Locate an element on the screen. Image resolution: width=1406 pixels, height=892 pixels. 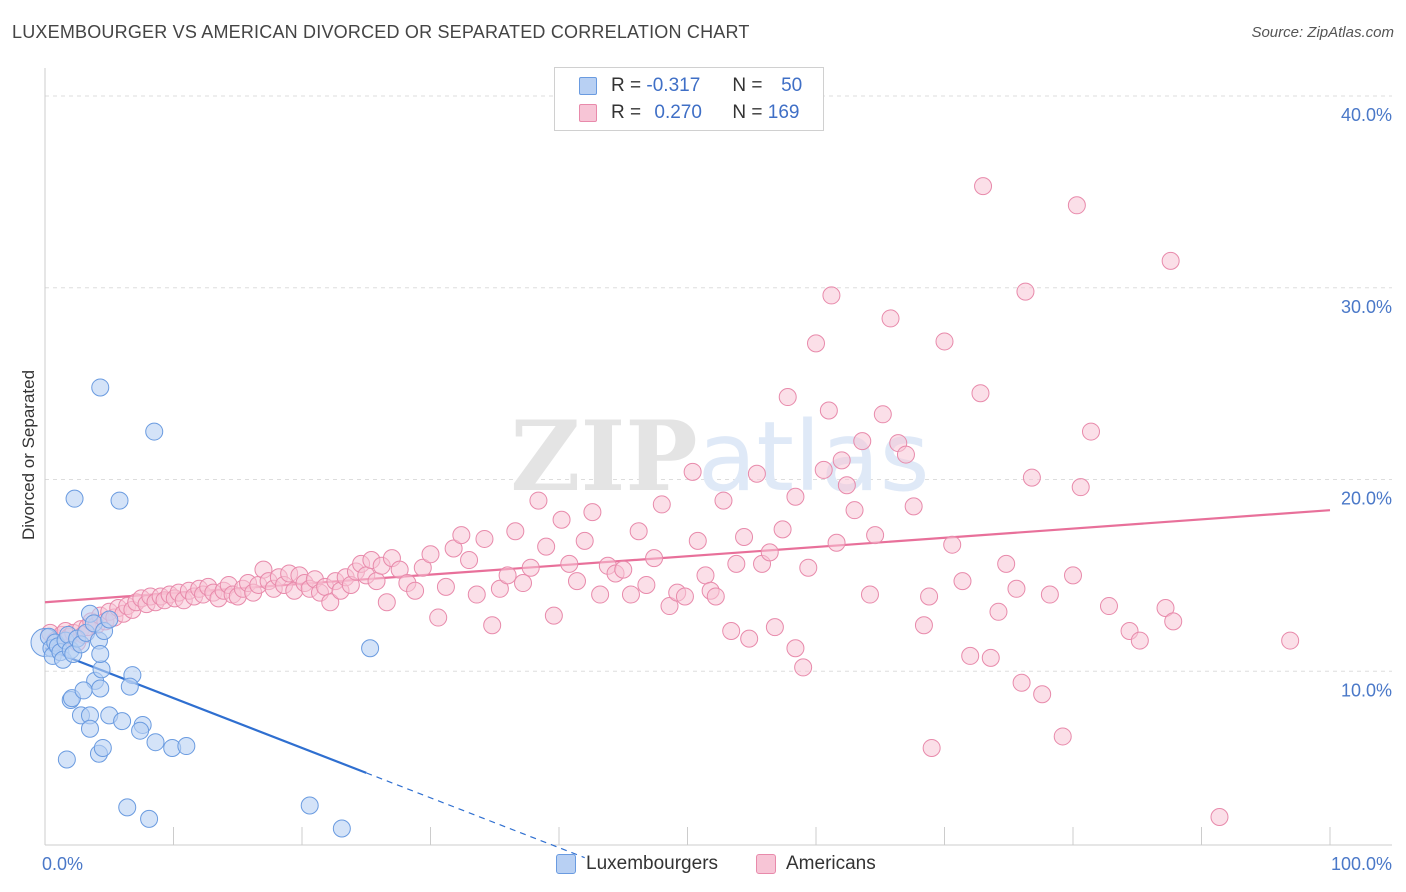
source-note: Source: ZipAtlas.com is located at coordinates (1322, 32).